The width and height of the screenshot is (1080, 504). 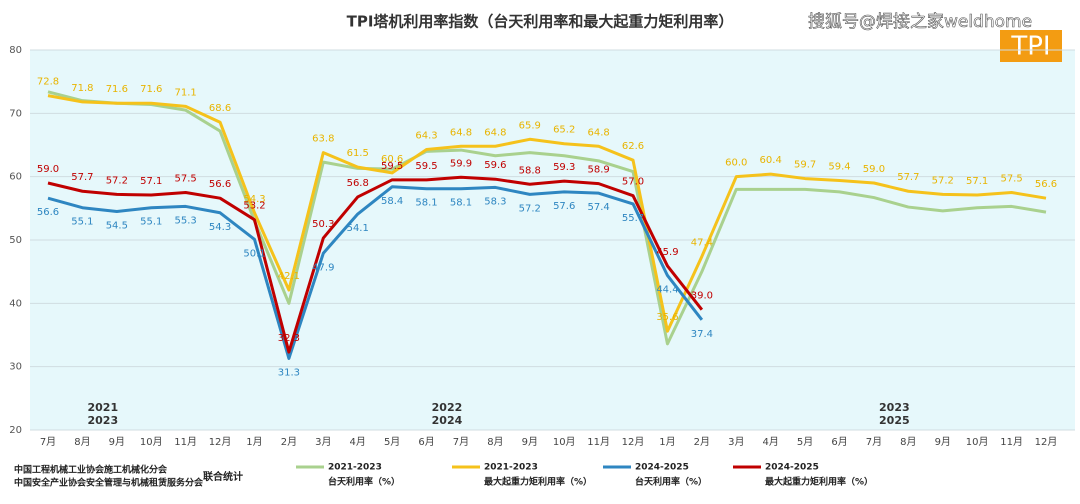 I want to click on year-annotation: 2022, so click(x=447, y=407).